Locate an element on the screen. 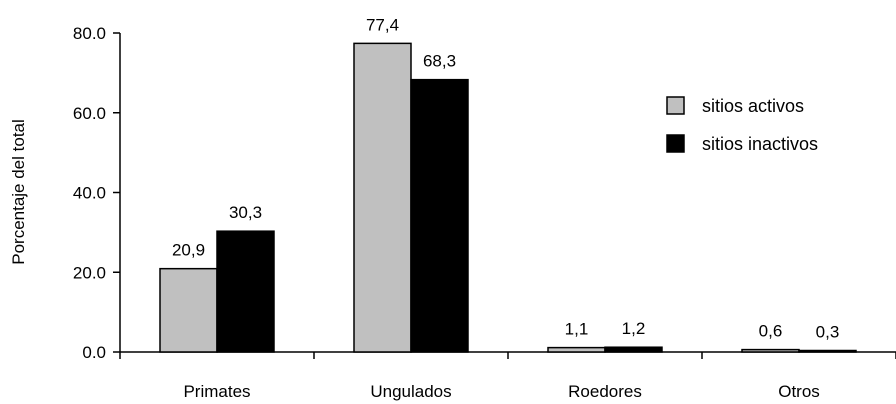 This screenshot has width=896, height=404. x-tick-label: Otros is located at coordinates (799, 391).